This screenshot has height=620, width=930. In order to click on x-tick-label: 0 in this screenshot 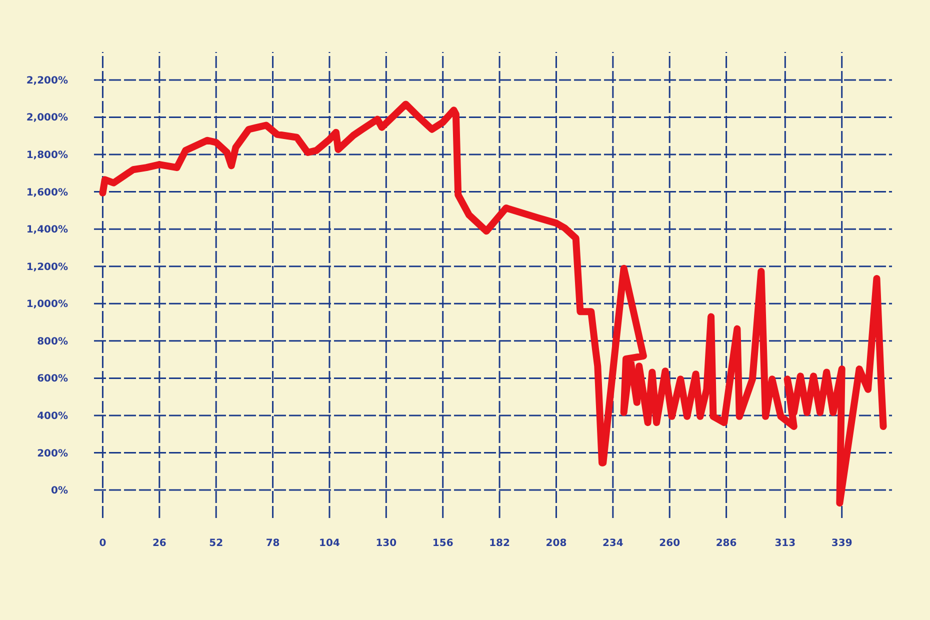, I will do `click(102, 543)`.